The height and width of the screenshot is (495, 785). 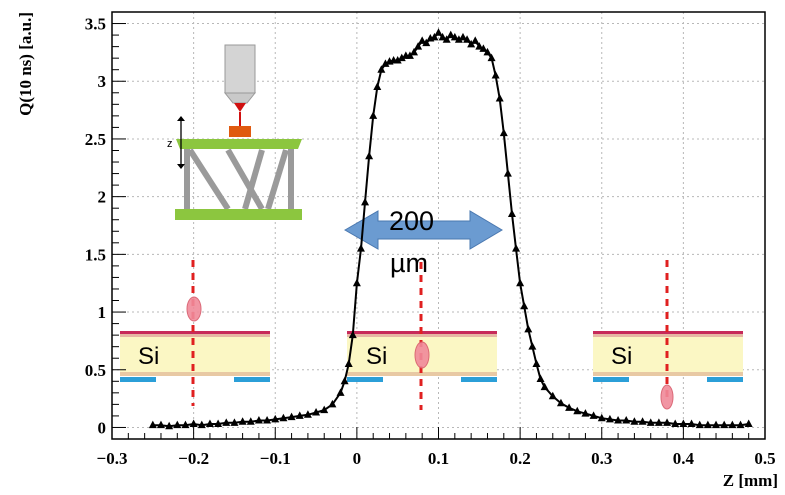 What do you see at coordinates (193, 458) in the screenshot?
I see `x-tick-label: −0.2` at bounding box center [193, 458].